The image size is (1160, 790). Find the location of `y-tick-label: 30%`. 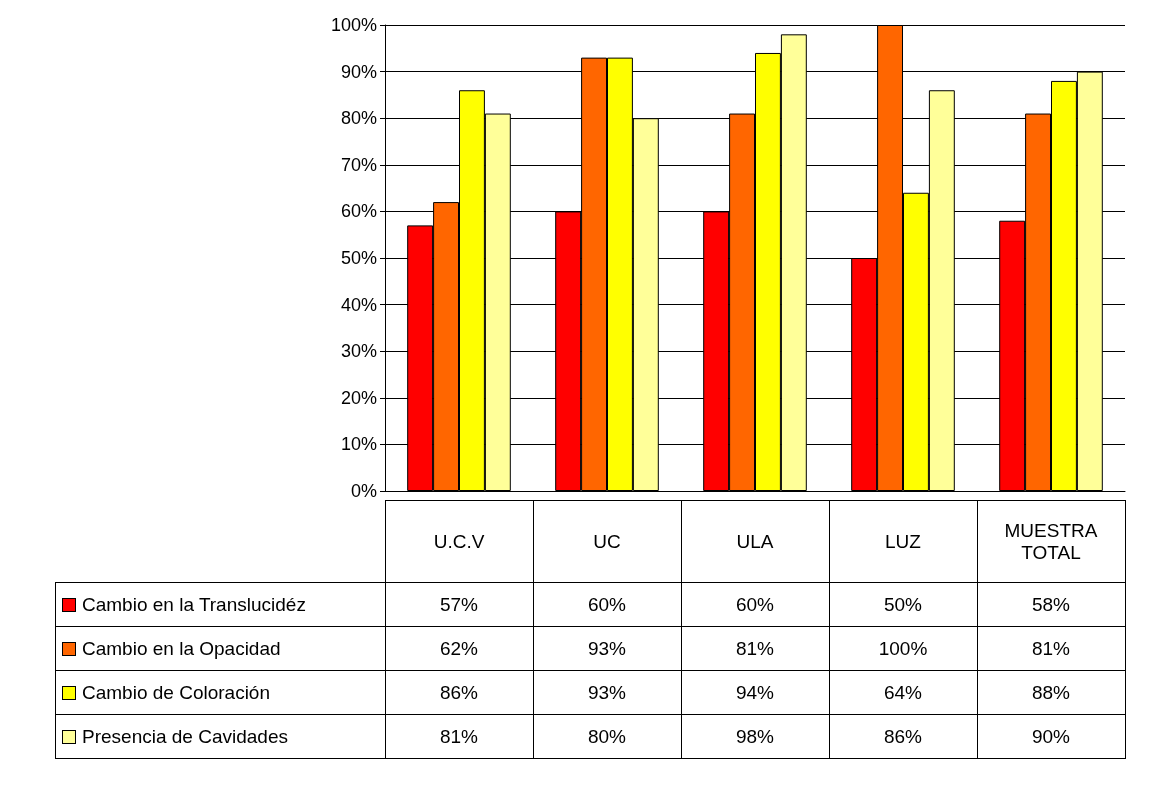

y-tick-label: 30% is located at coordinates (358, 351).